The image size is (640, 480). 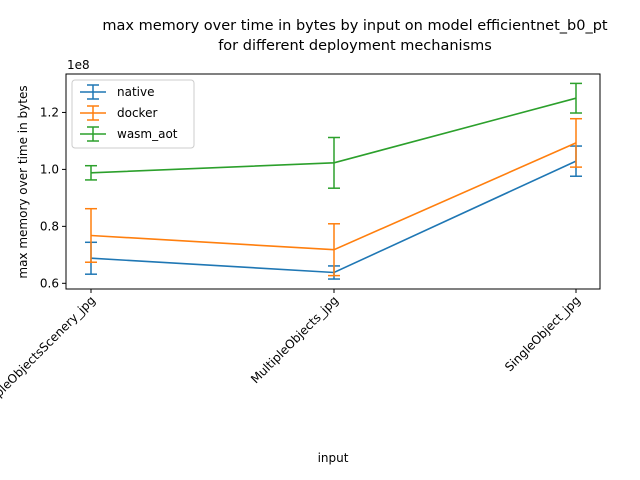 I want to click on x-axis-label: input, so click(x=333, y=458).